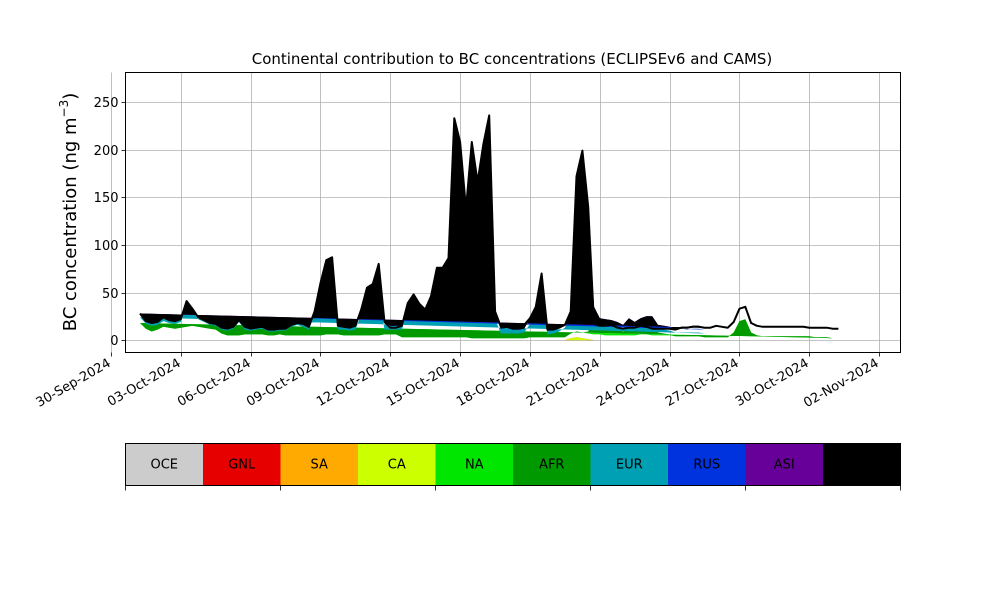  I want to click on y-tick-label: 100, so click(106, 246).